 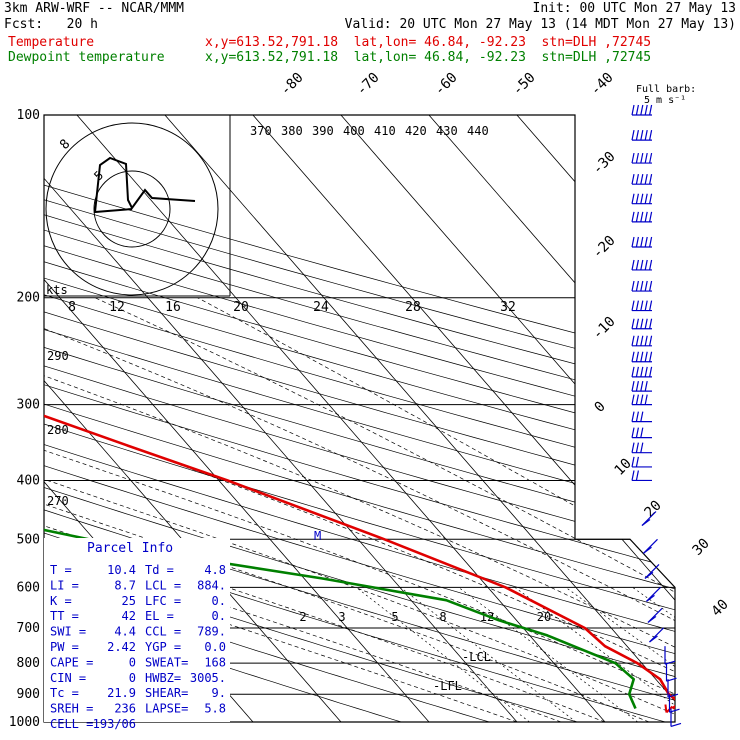 I want to click on parcel-row-label-a: CAPE =, so click(x=71, y=662).